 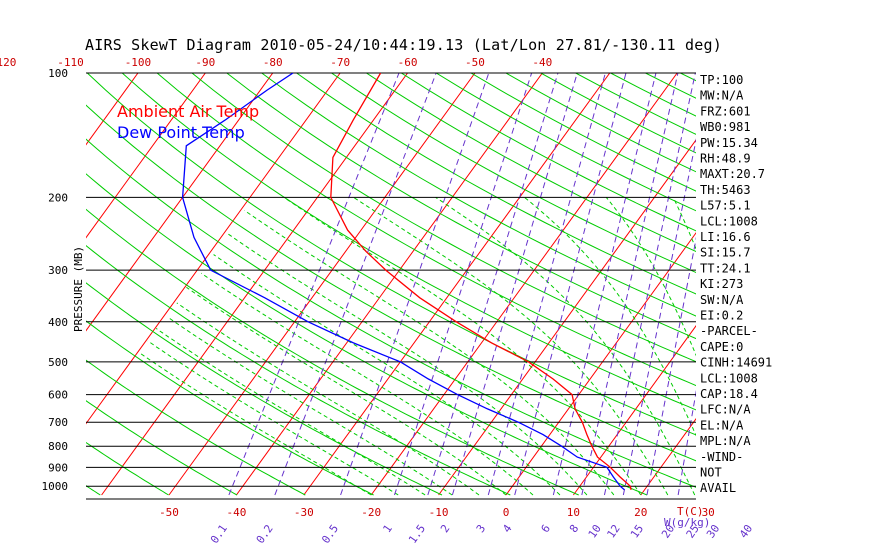 What do you see at coordinates (169, 512) in the screenshot?
I see `bottom-temp-tick-label: -50` at bounding box center [169, 512].